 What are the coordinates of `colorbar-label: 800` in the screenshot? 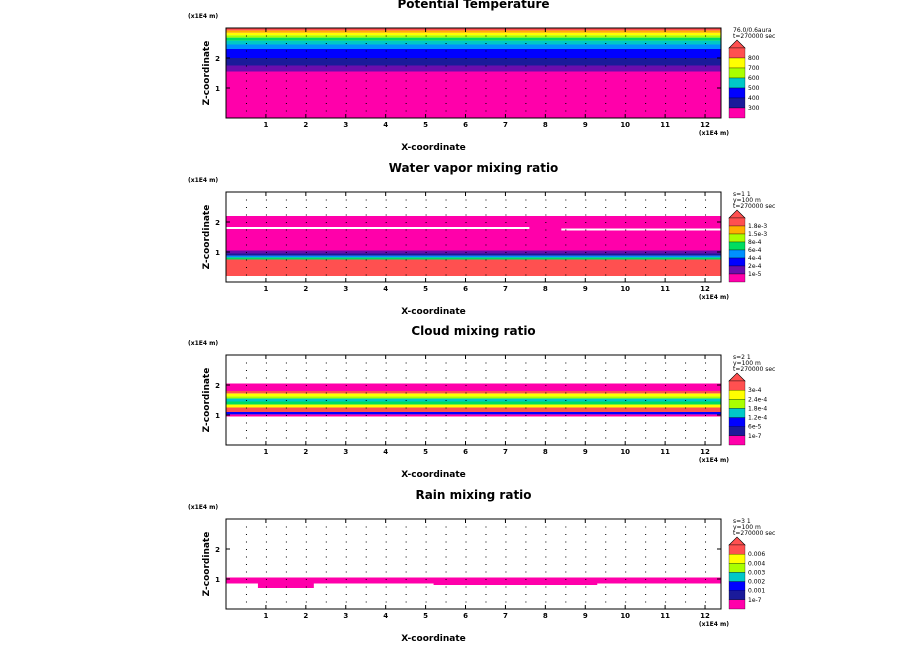 It's located at (754, 58).